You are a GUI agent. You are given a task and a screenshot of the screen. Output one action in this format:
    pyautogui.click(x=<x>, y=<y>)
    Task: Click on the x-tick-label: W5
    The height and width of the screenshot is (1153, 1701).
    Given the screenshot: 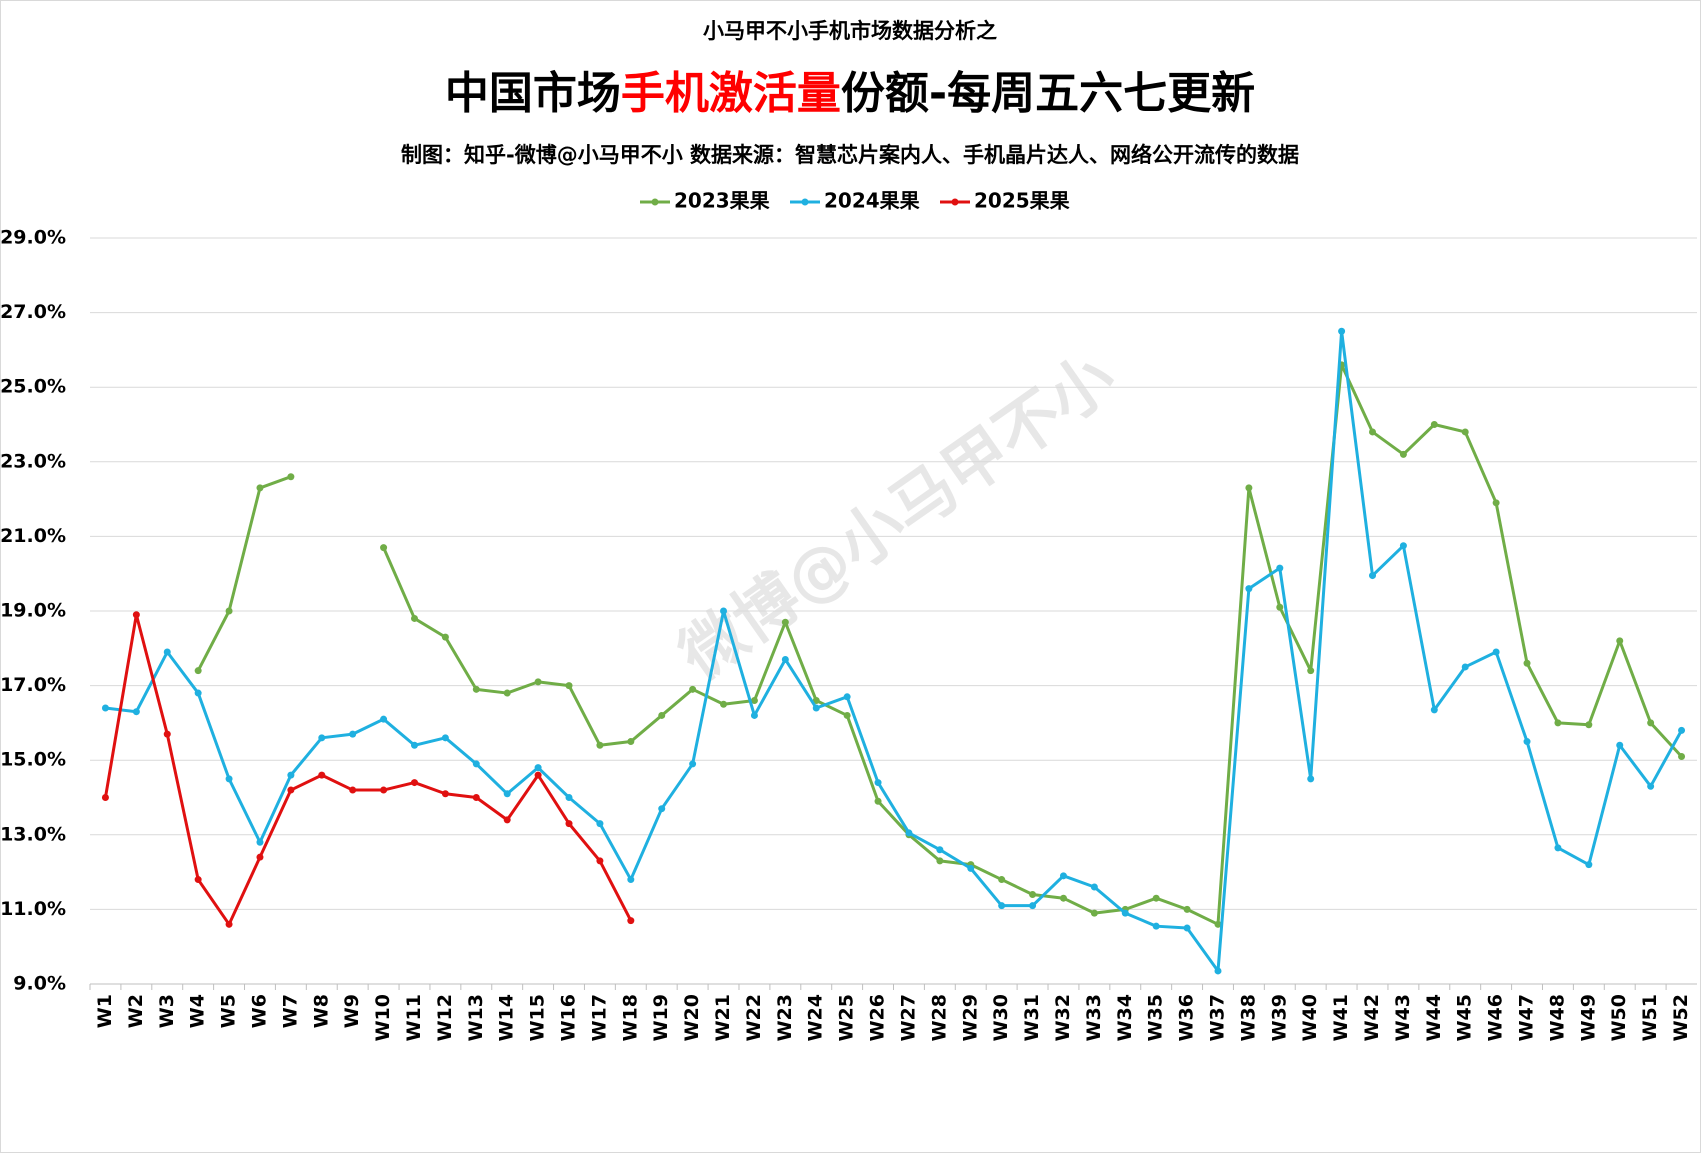 What is the action you would take?
    pyautogui.click(x=229, y=1011)
    